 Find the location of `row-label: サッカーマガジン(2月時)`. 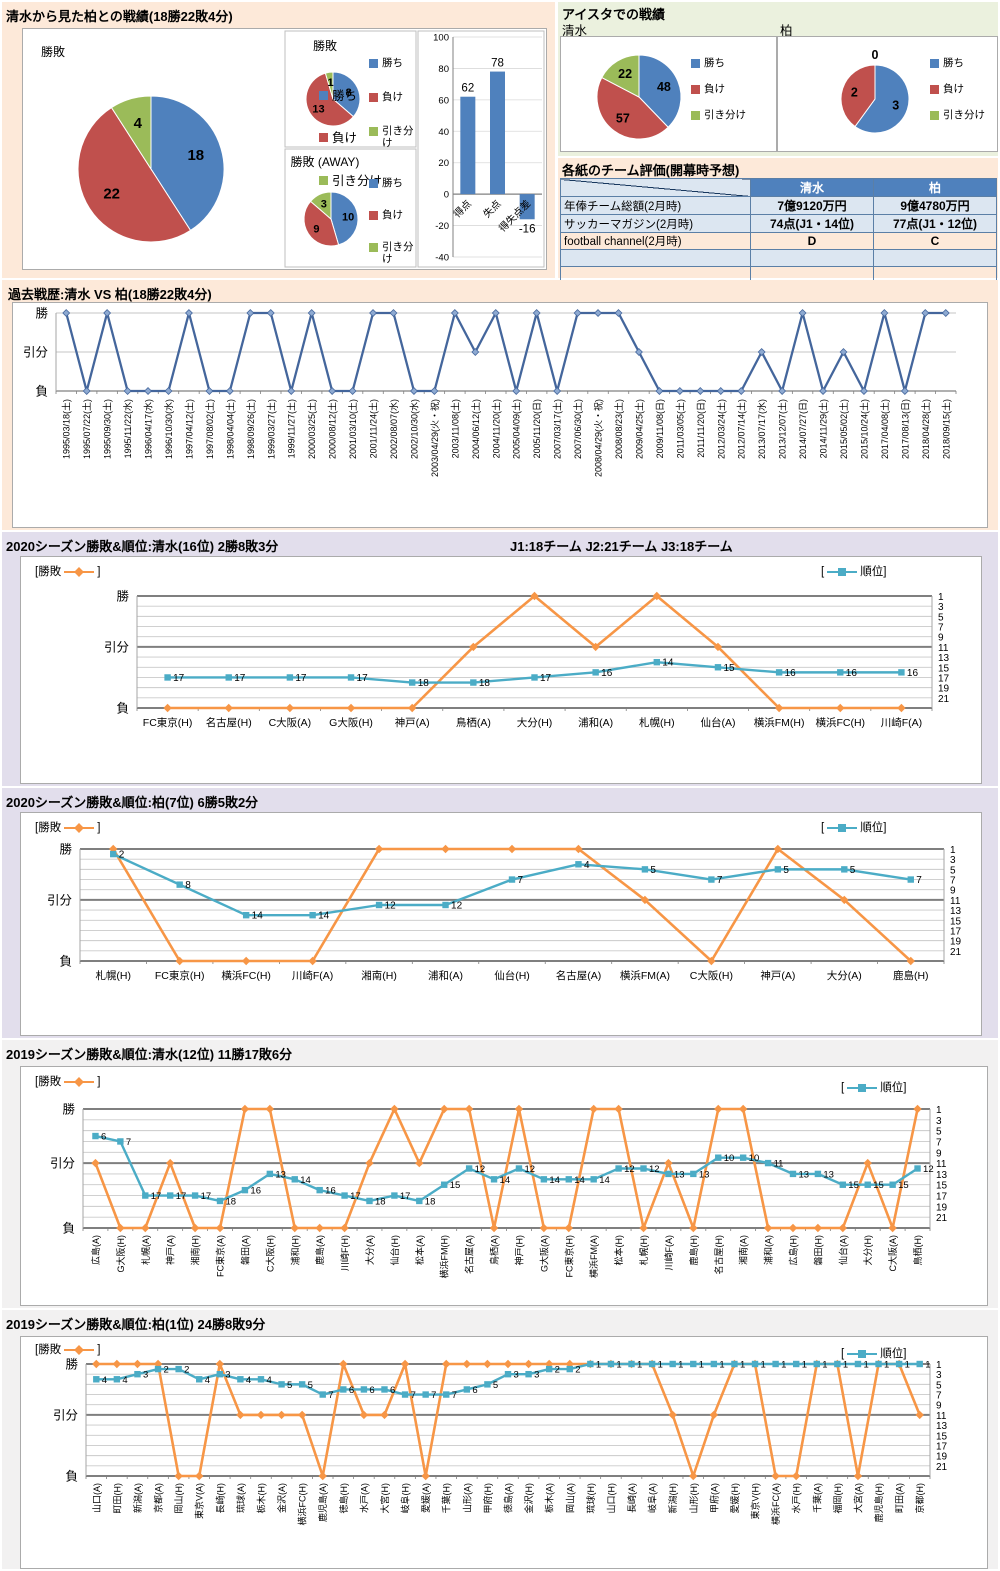

row-label: サッカーマガジン(2月時) is located at coordinates (655, 223).